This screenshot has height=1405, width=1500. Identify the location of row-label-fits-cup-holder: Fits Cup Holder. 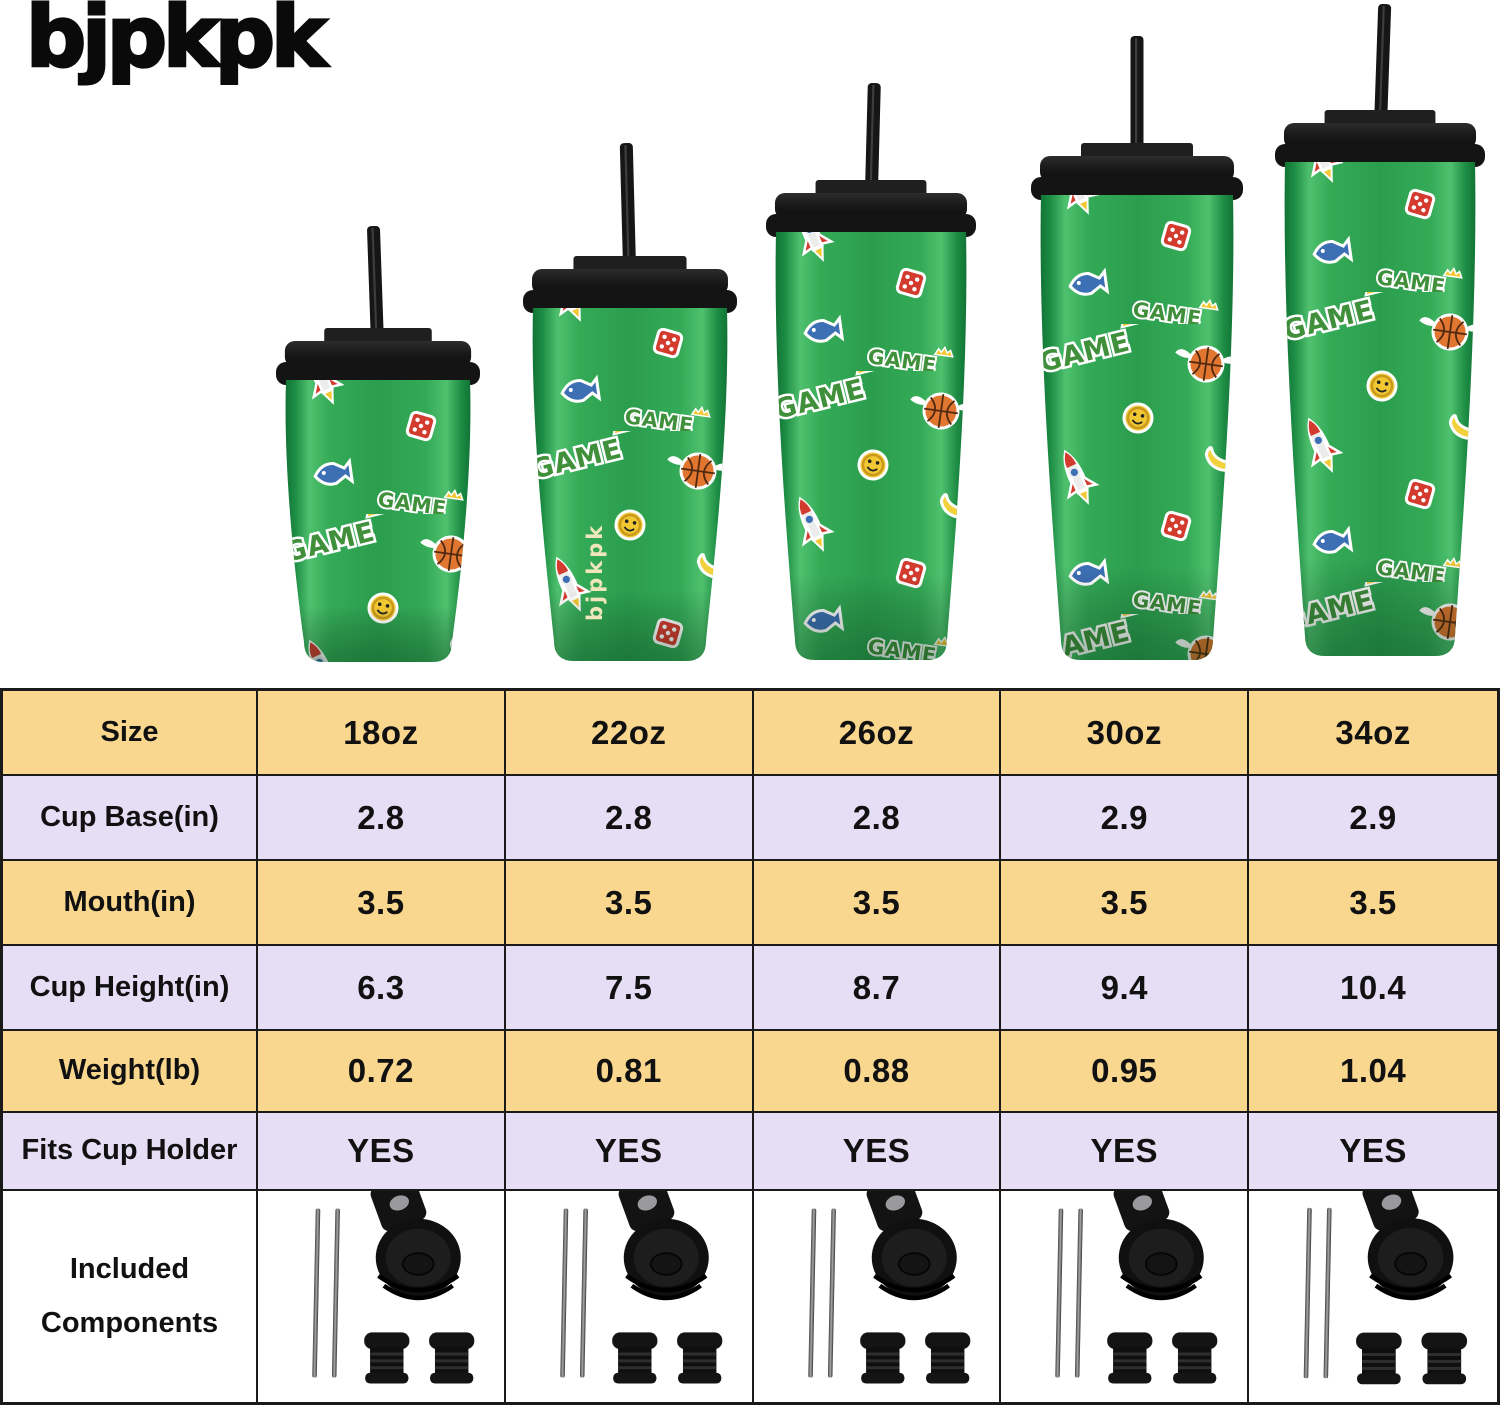
(130, 1152).